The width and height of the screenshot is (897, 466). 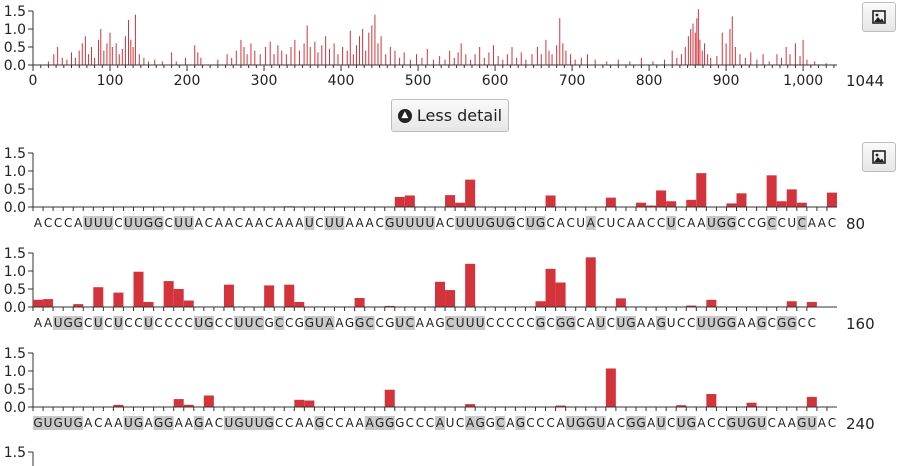 What do you see at coordinates (726, 81) in the screenshot?
I see `overview-x-tick-label: 900` at bounding box center [726, 81].